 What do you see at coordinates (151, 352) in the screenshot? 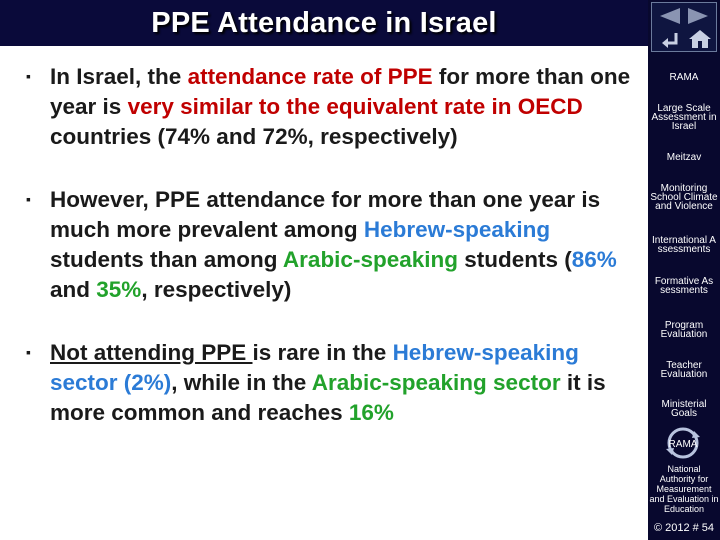
I see `bullet-text-run: Not attending PPE` at bounding box center [151, 352].